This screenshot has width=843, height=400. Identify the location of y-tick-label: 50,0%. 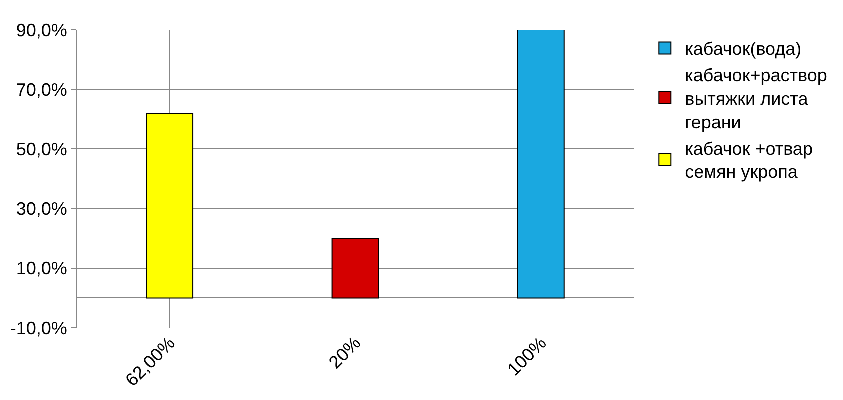
(42, 150).